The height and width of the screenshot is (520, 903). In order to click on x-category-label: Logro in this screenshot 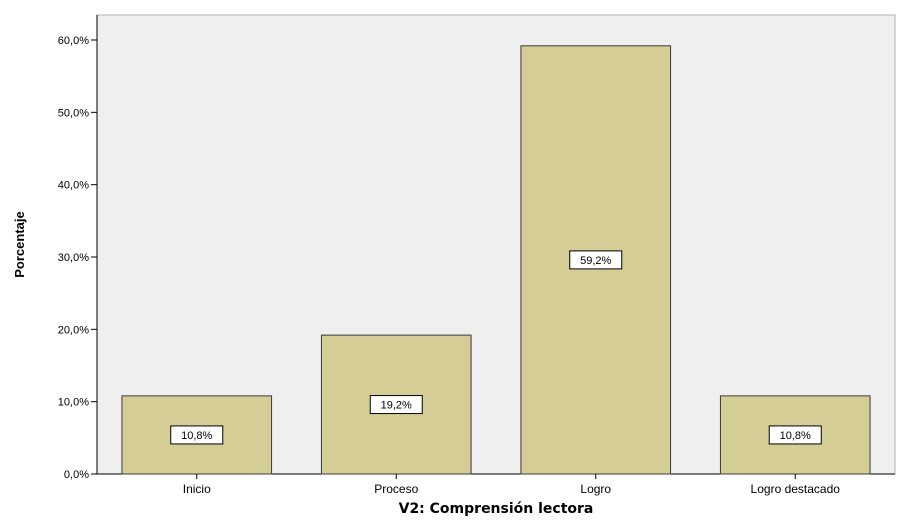, I will do `click(595, 489)`.